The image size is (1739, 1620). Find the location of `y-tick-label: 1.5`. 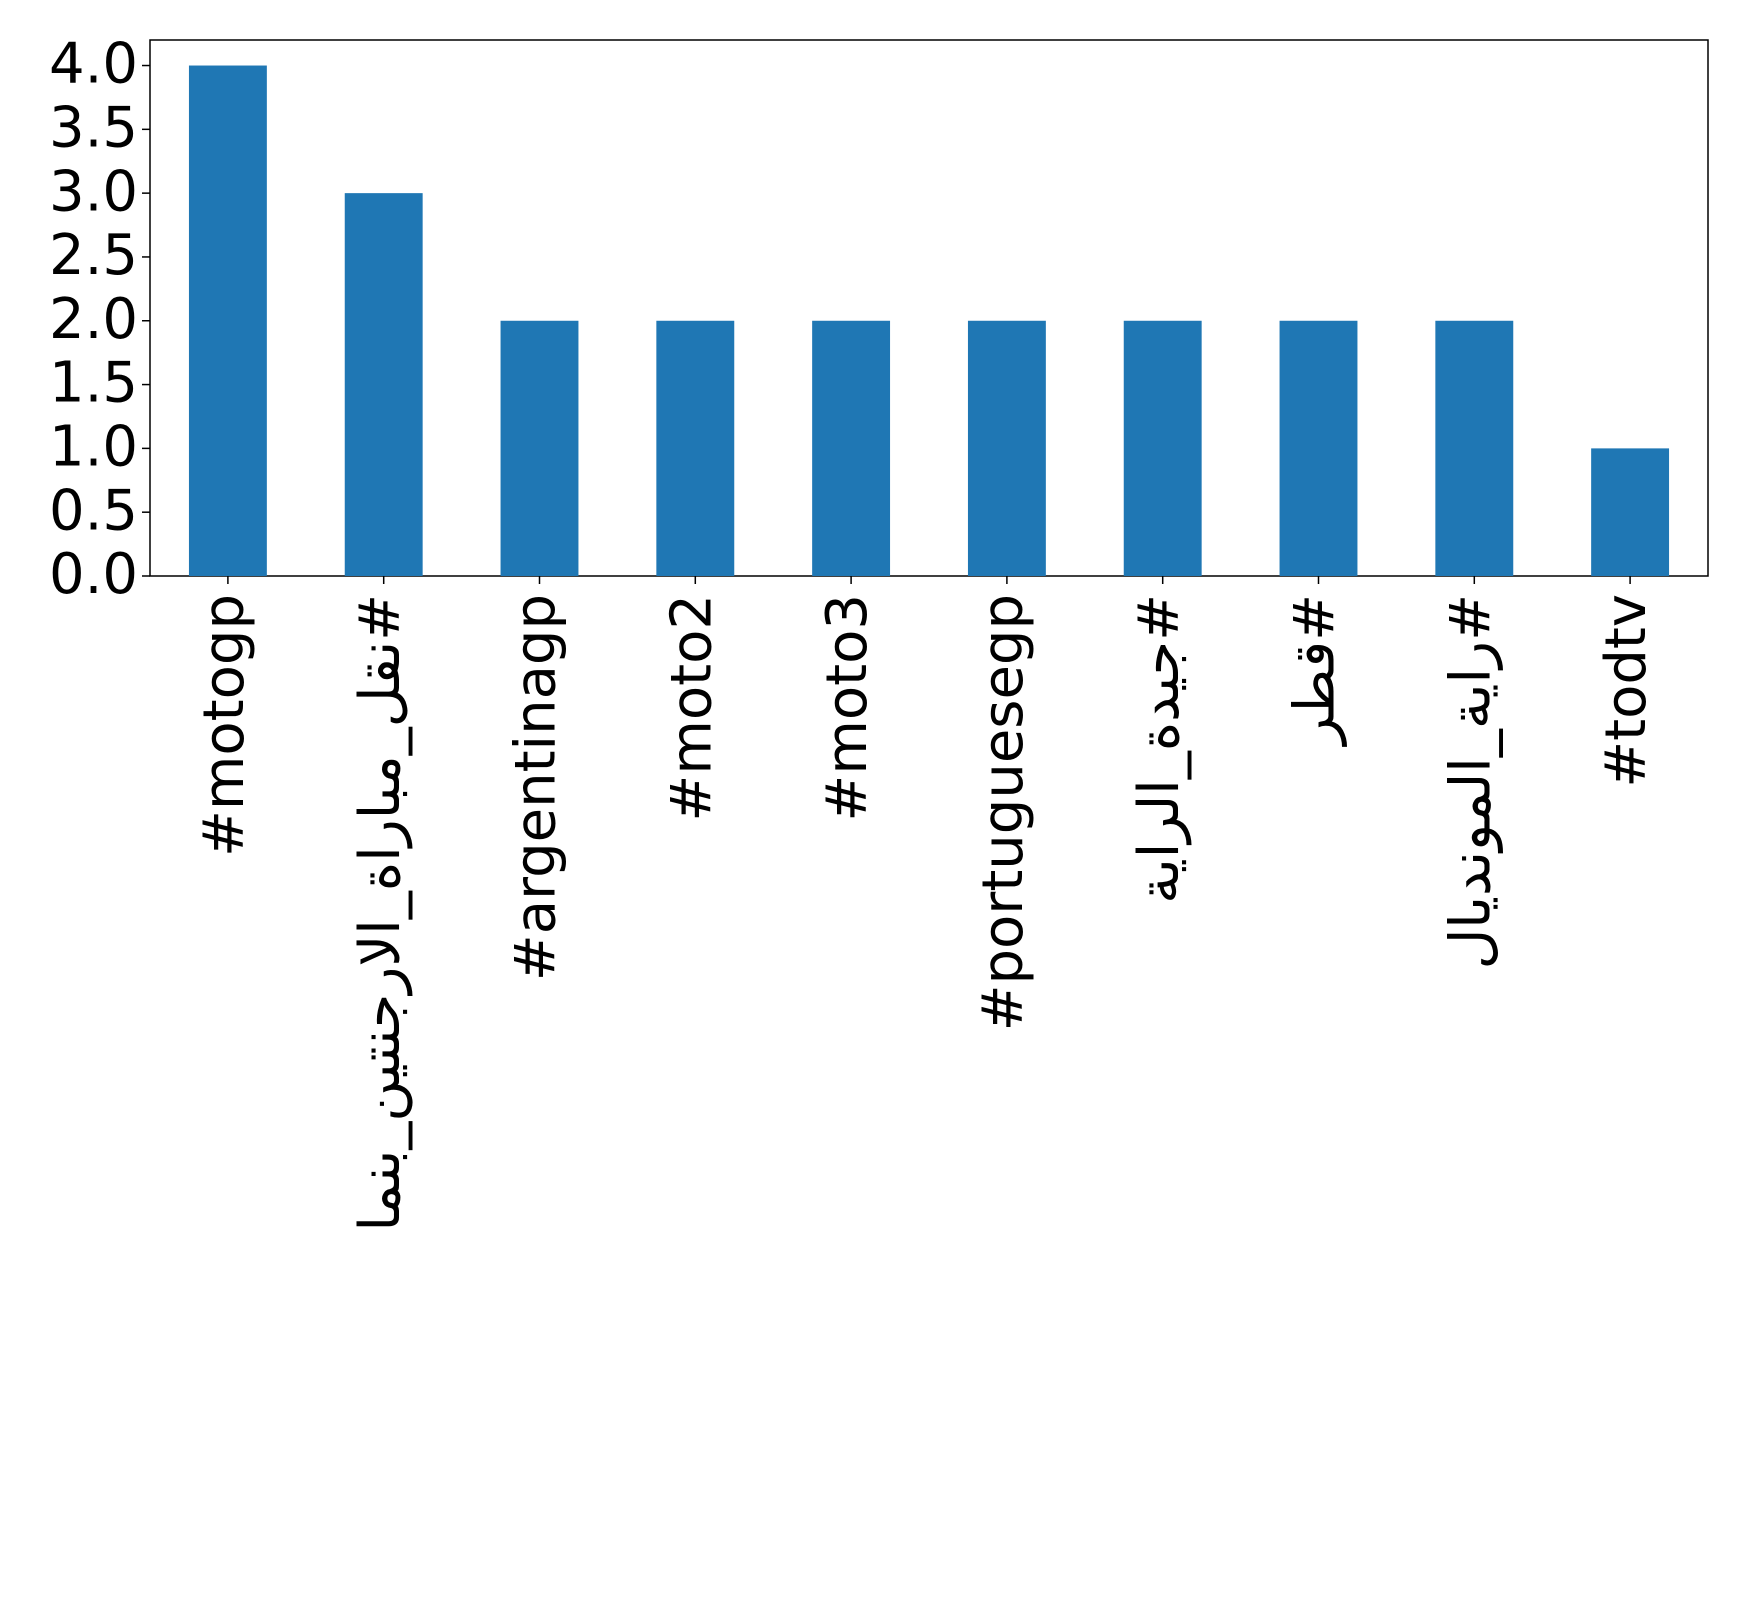

y-tick-label: 1.5 is located at coordinates (93, 383).